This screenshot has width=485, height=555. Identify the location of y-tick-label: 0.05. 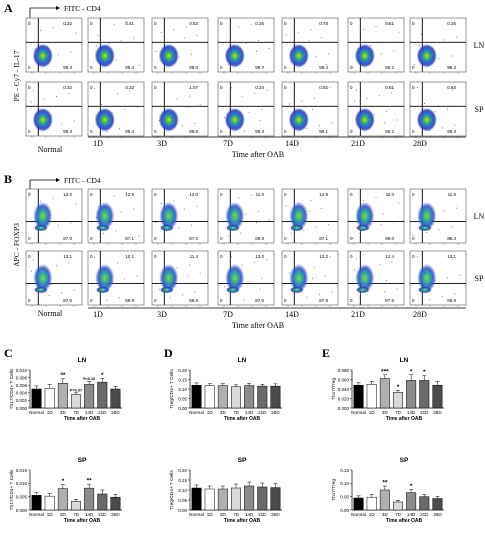
(344, 496).